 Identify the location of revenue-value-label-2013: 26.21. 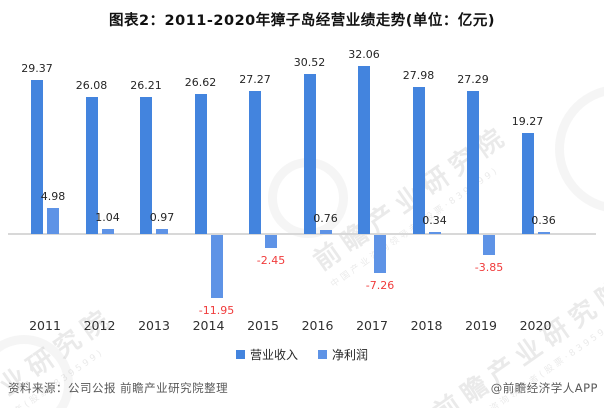
(146, 85).